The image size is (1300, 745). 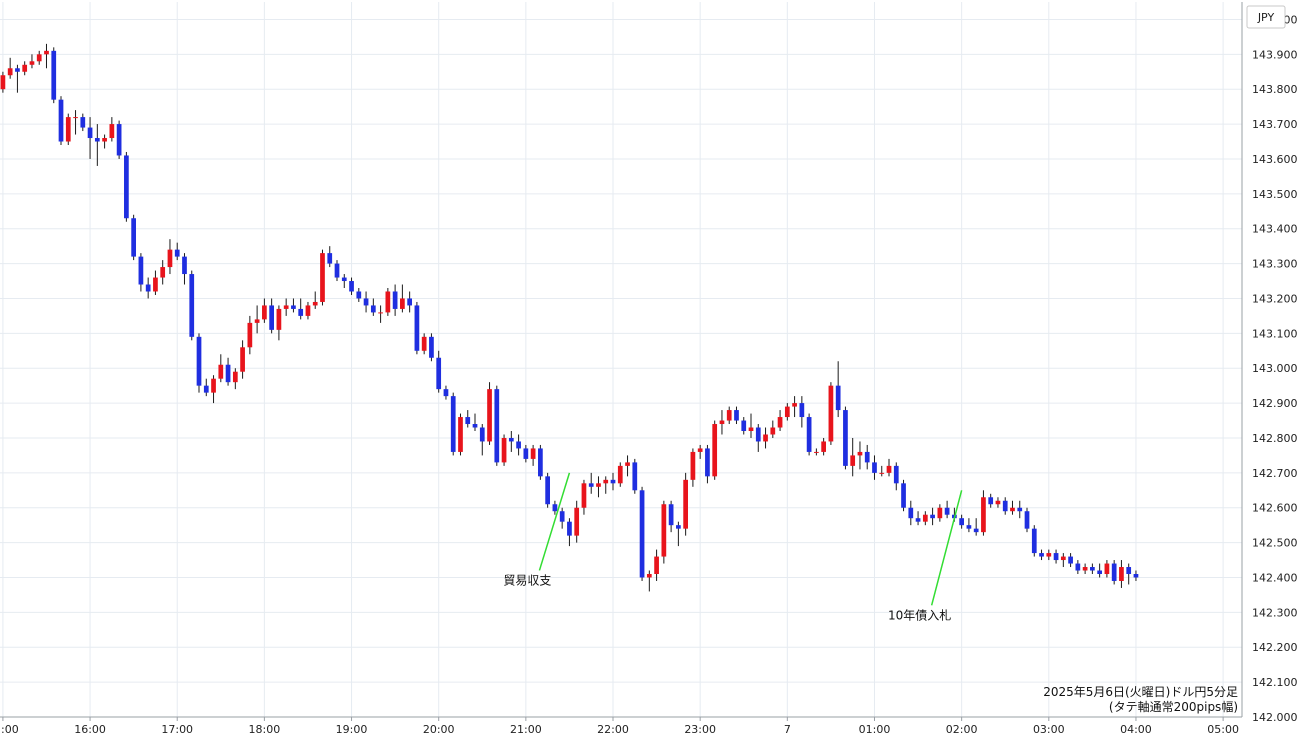 I want to click on x-tick-label: 19:00, so click(x=352, y=729).